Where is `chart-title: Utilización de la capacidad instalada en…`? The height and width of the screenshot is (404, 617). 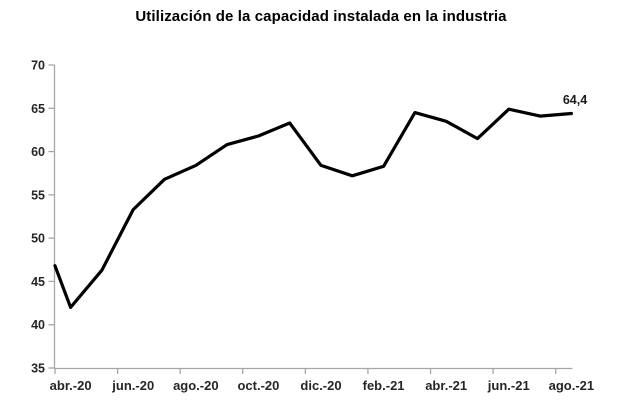
chart-title: Utilización de la capacidad instalada en… is located at coordinates (321, 16).